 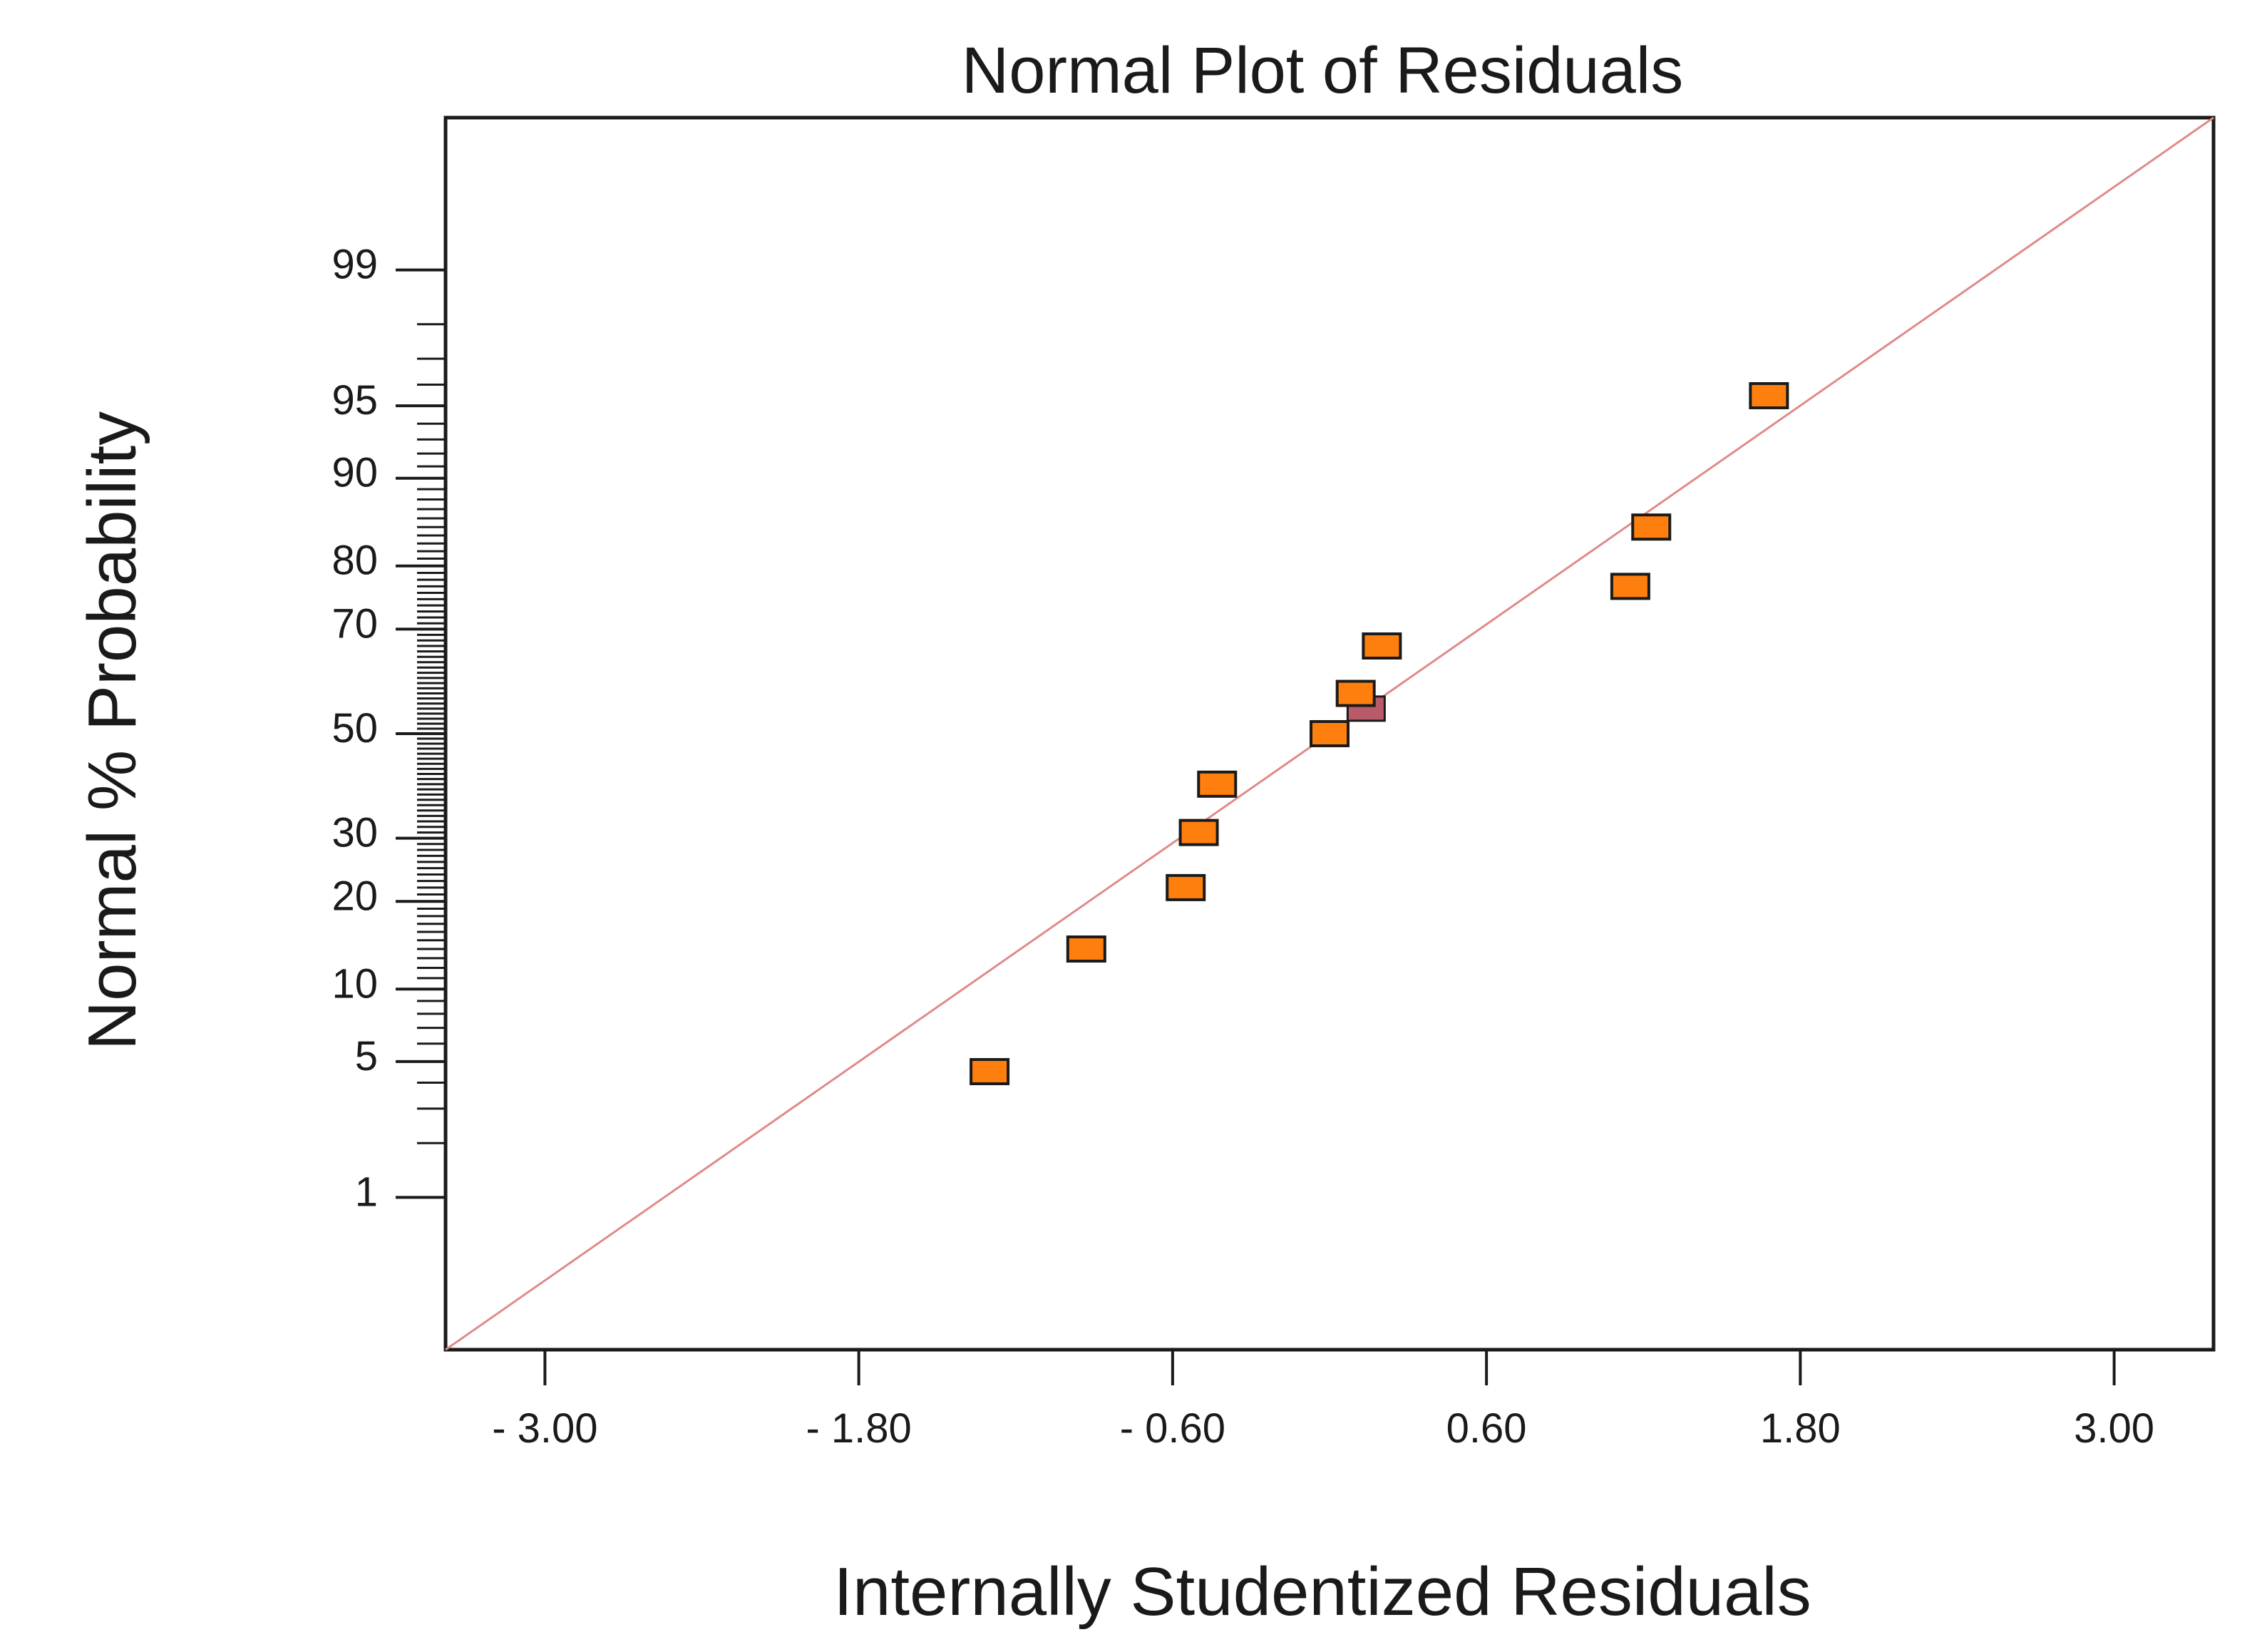 I want to click on y-tick-label: 95, so click(x=354, y=400).